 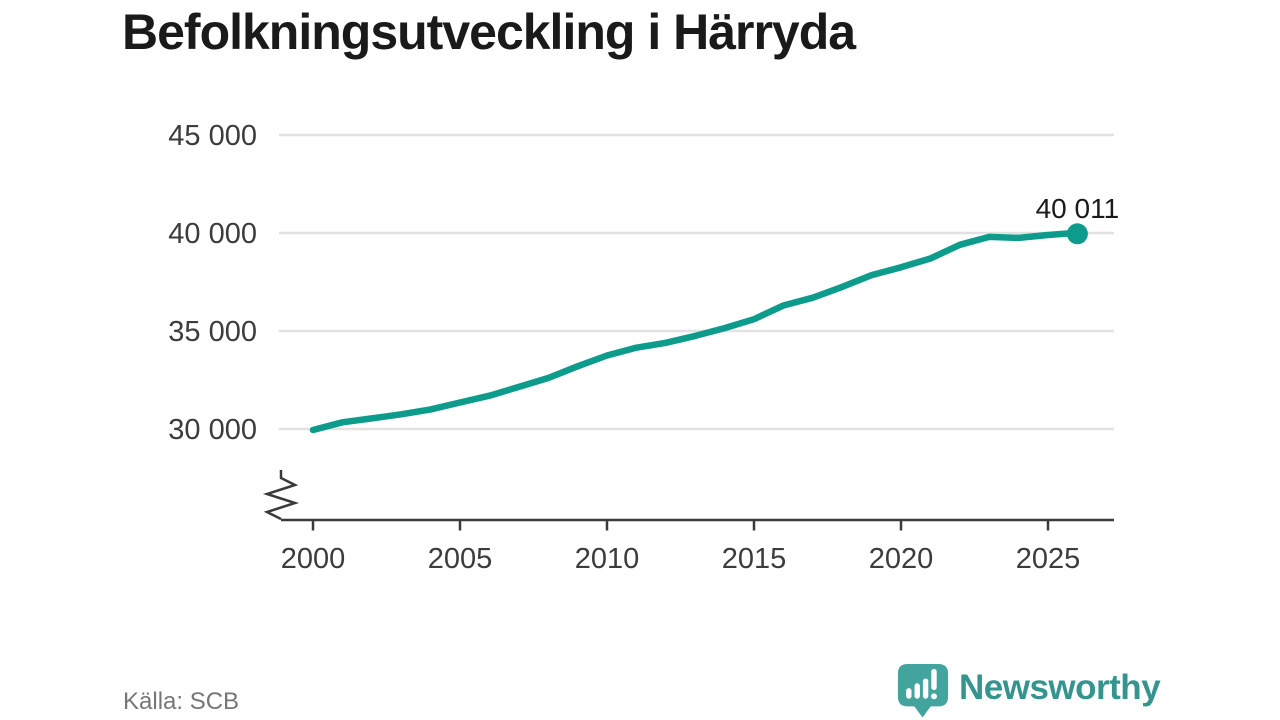 What do you see at coordinates (934, 684) in the screenshot?
I see `exclamation-glyph` at bounding box center [934, 684].